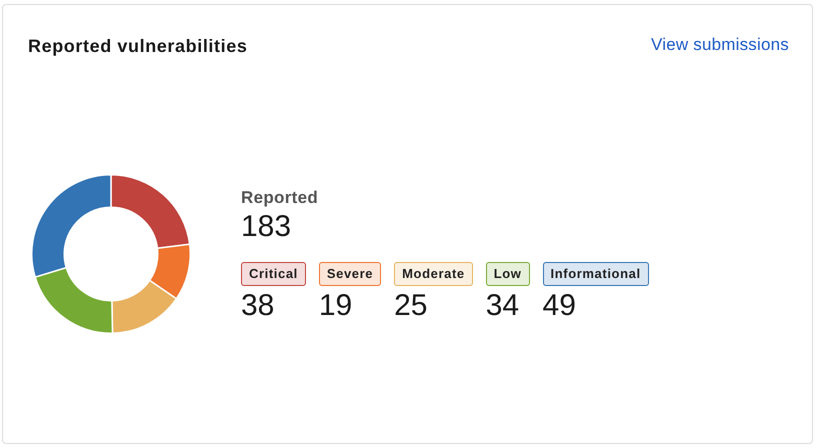 The height and width of the screenshot is (448, 816). Describe the element at coordinates (280, 198) in the screenshot. I see `text: Reported` at that location.